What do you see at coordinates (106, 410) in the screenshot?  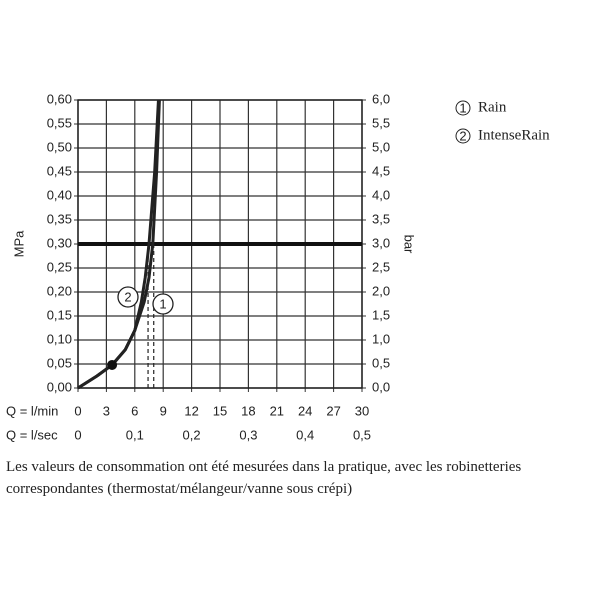 I see `x-tick-label: 3` at bounding box center [106, 410].